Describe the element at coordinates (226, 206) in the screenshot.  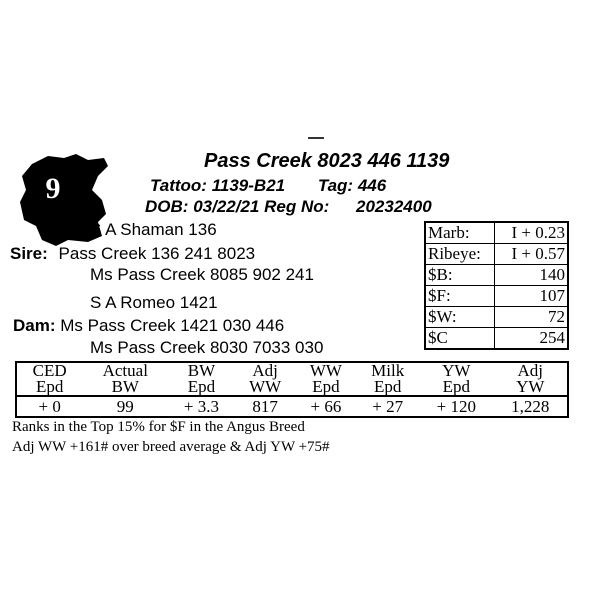
I see `dob-value: 03/22/21` at that location.